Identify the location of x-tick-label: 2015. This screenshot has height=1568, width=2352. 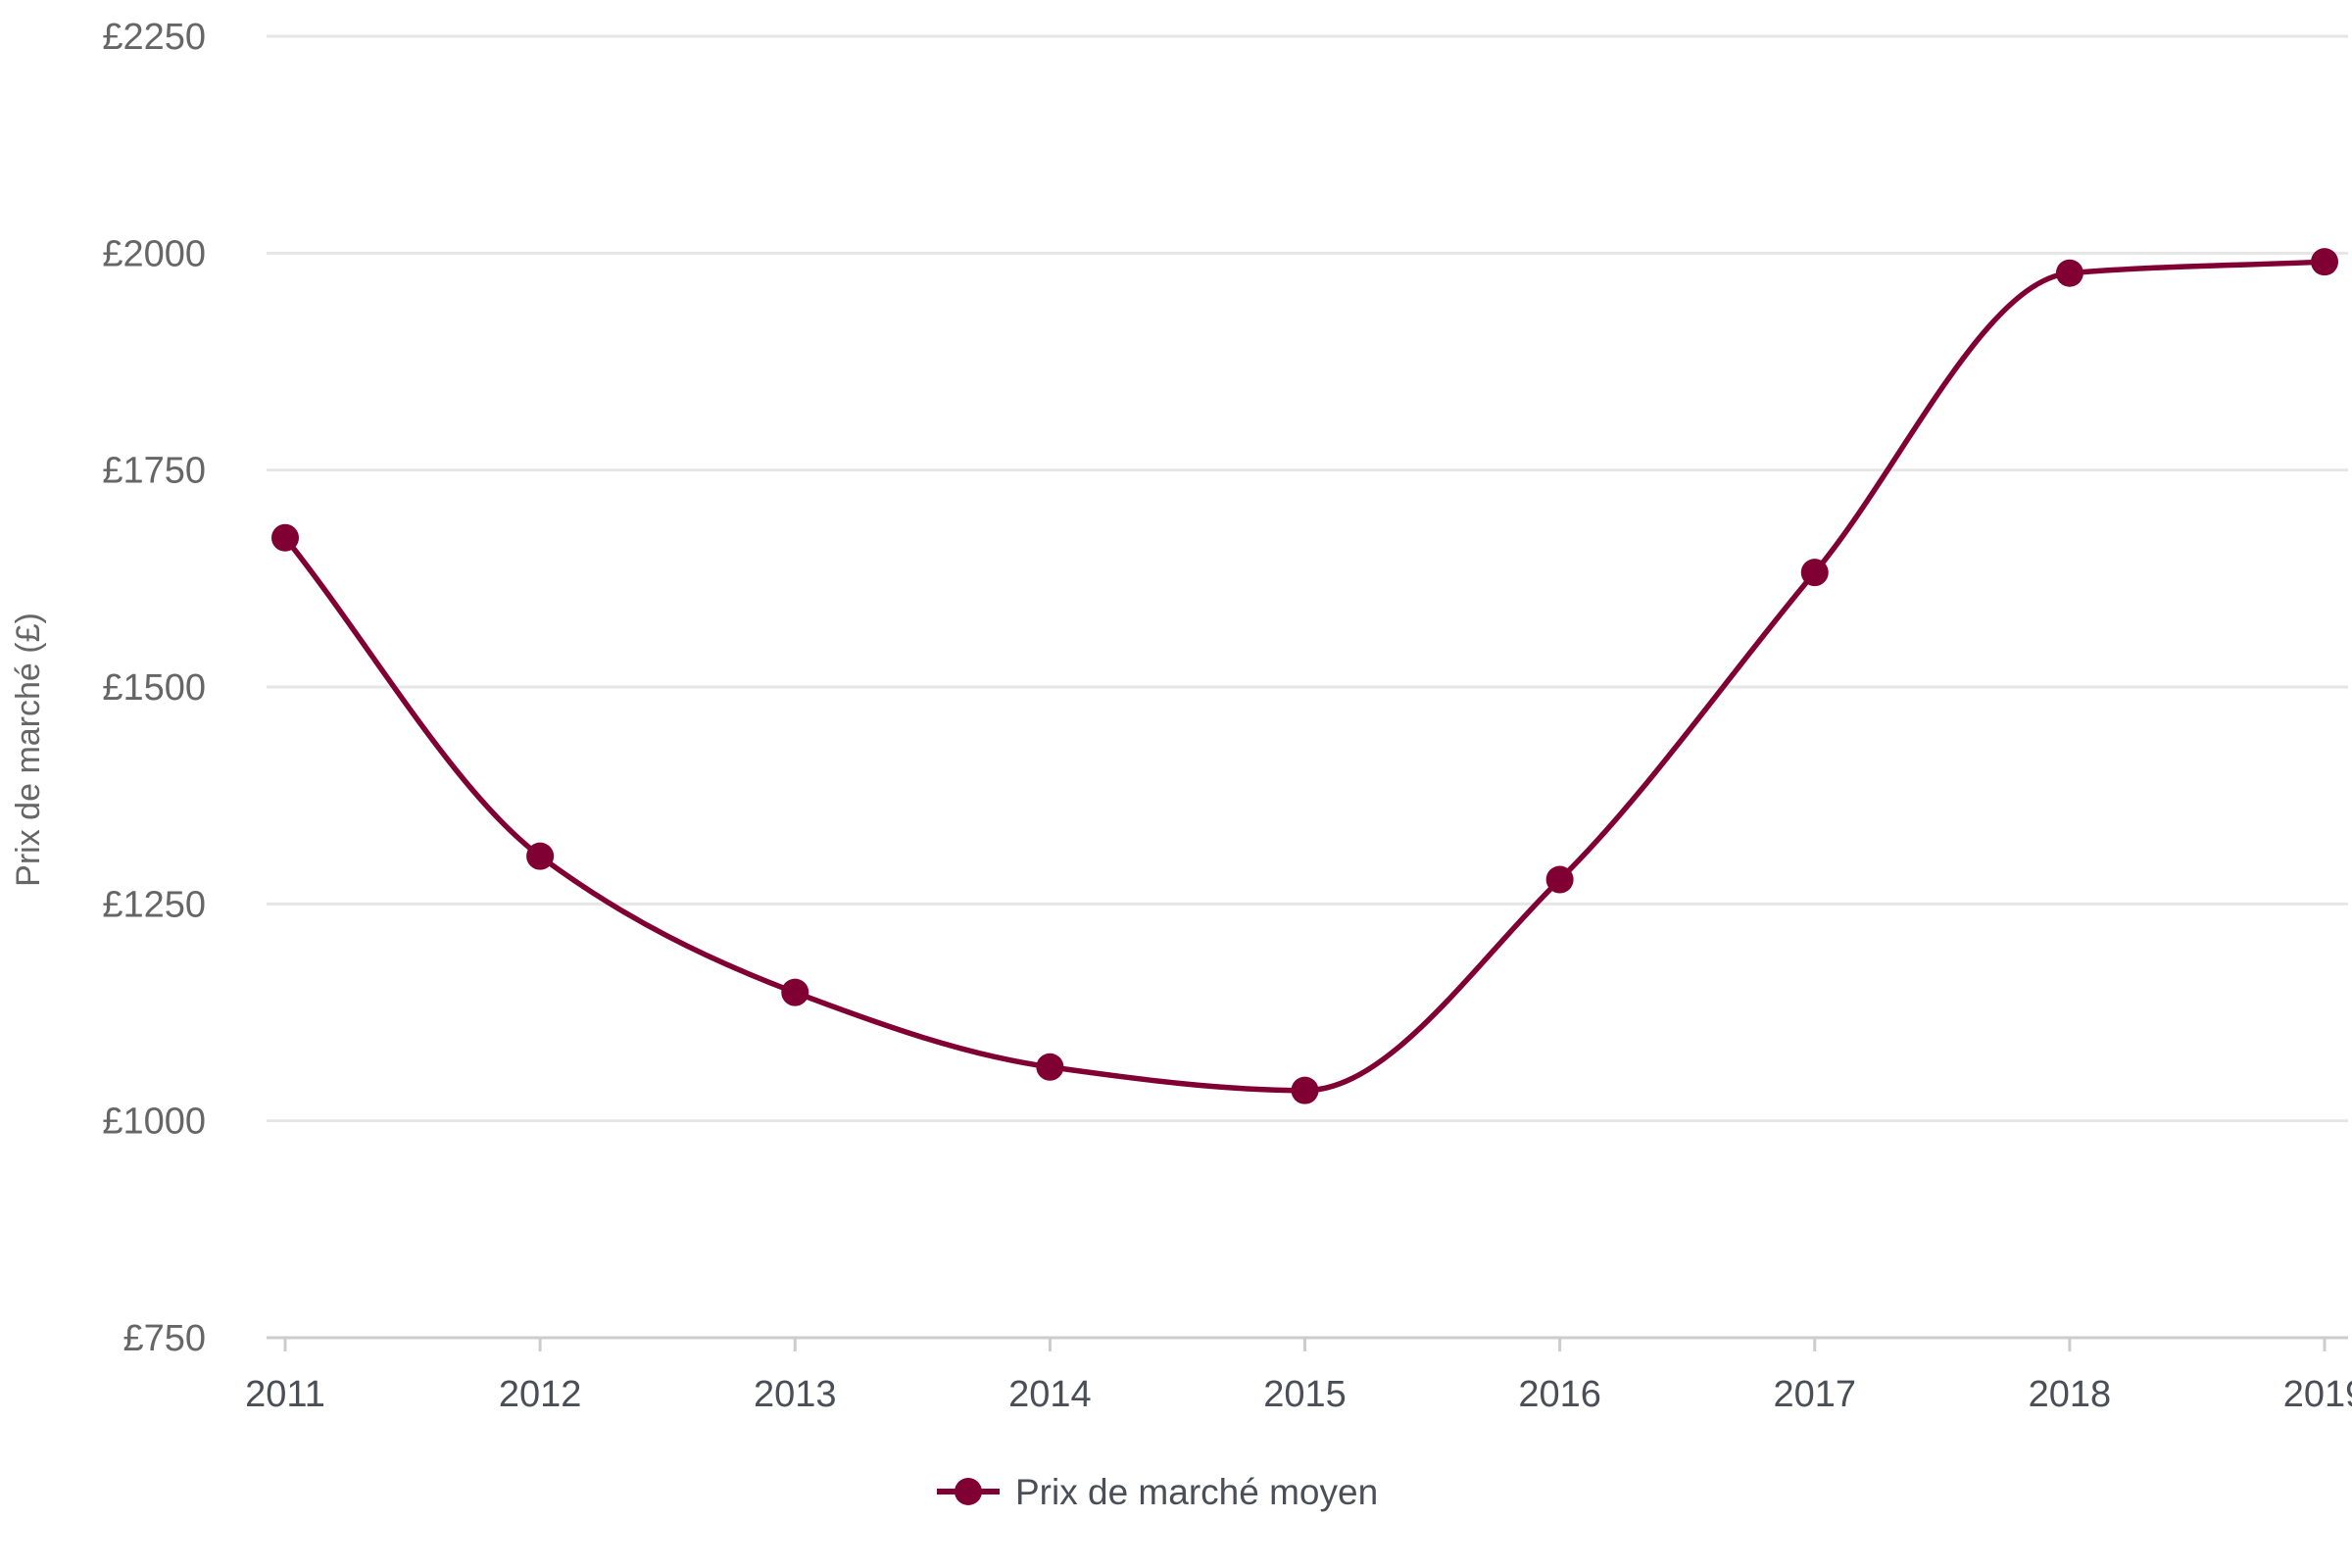
(1305, 1394).